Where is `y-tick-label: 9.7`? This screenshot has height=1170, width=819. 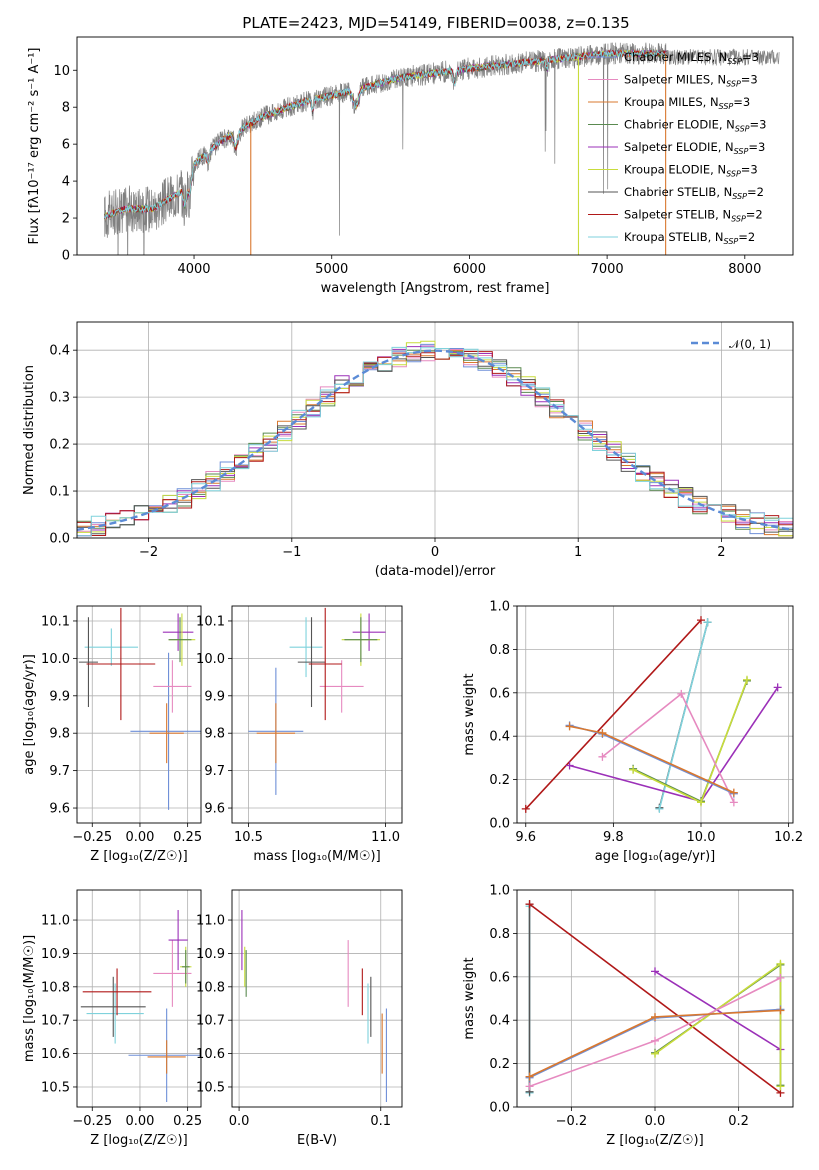 y-tick-label: 9.7 is located at coordinates (214, 771).